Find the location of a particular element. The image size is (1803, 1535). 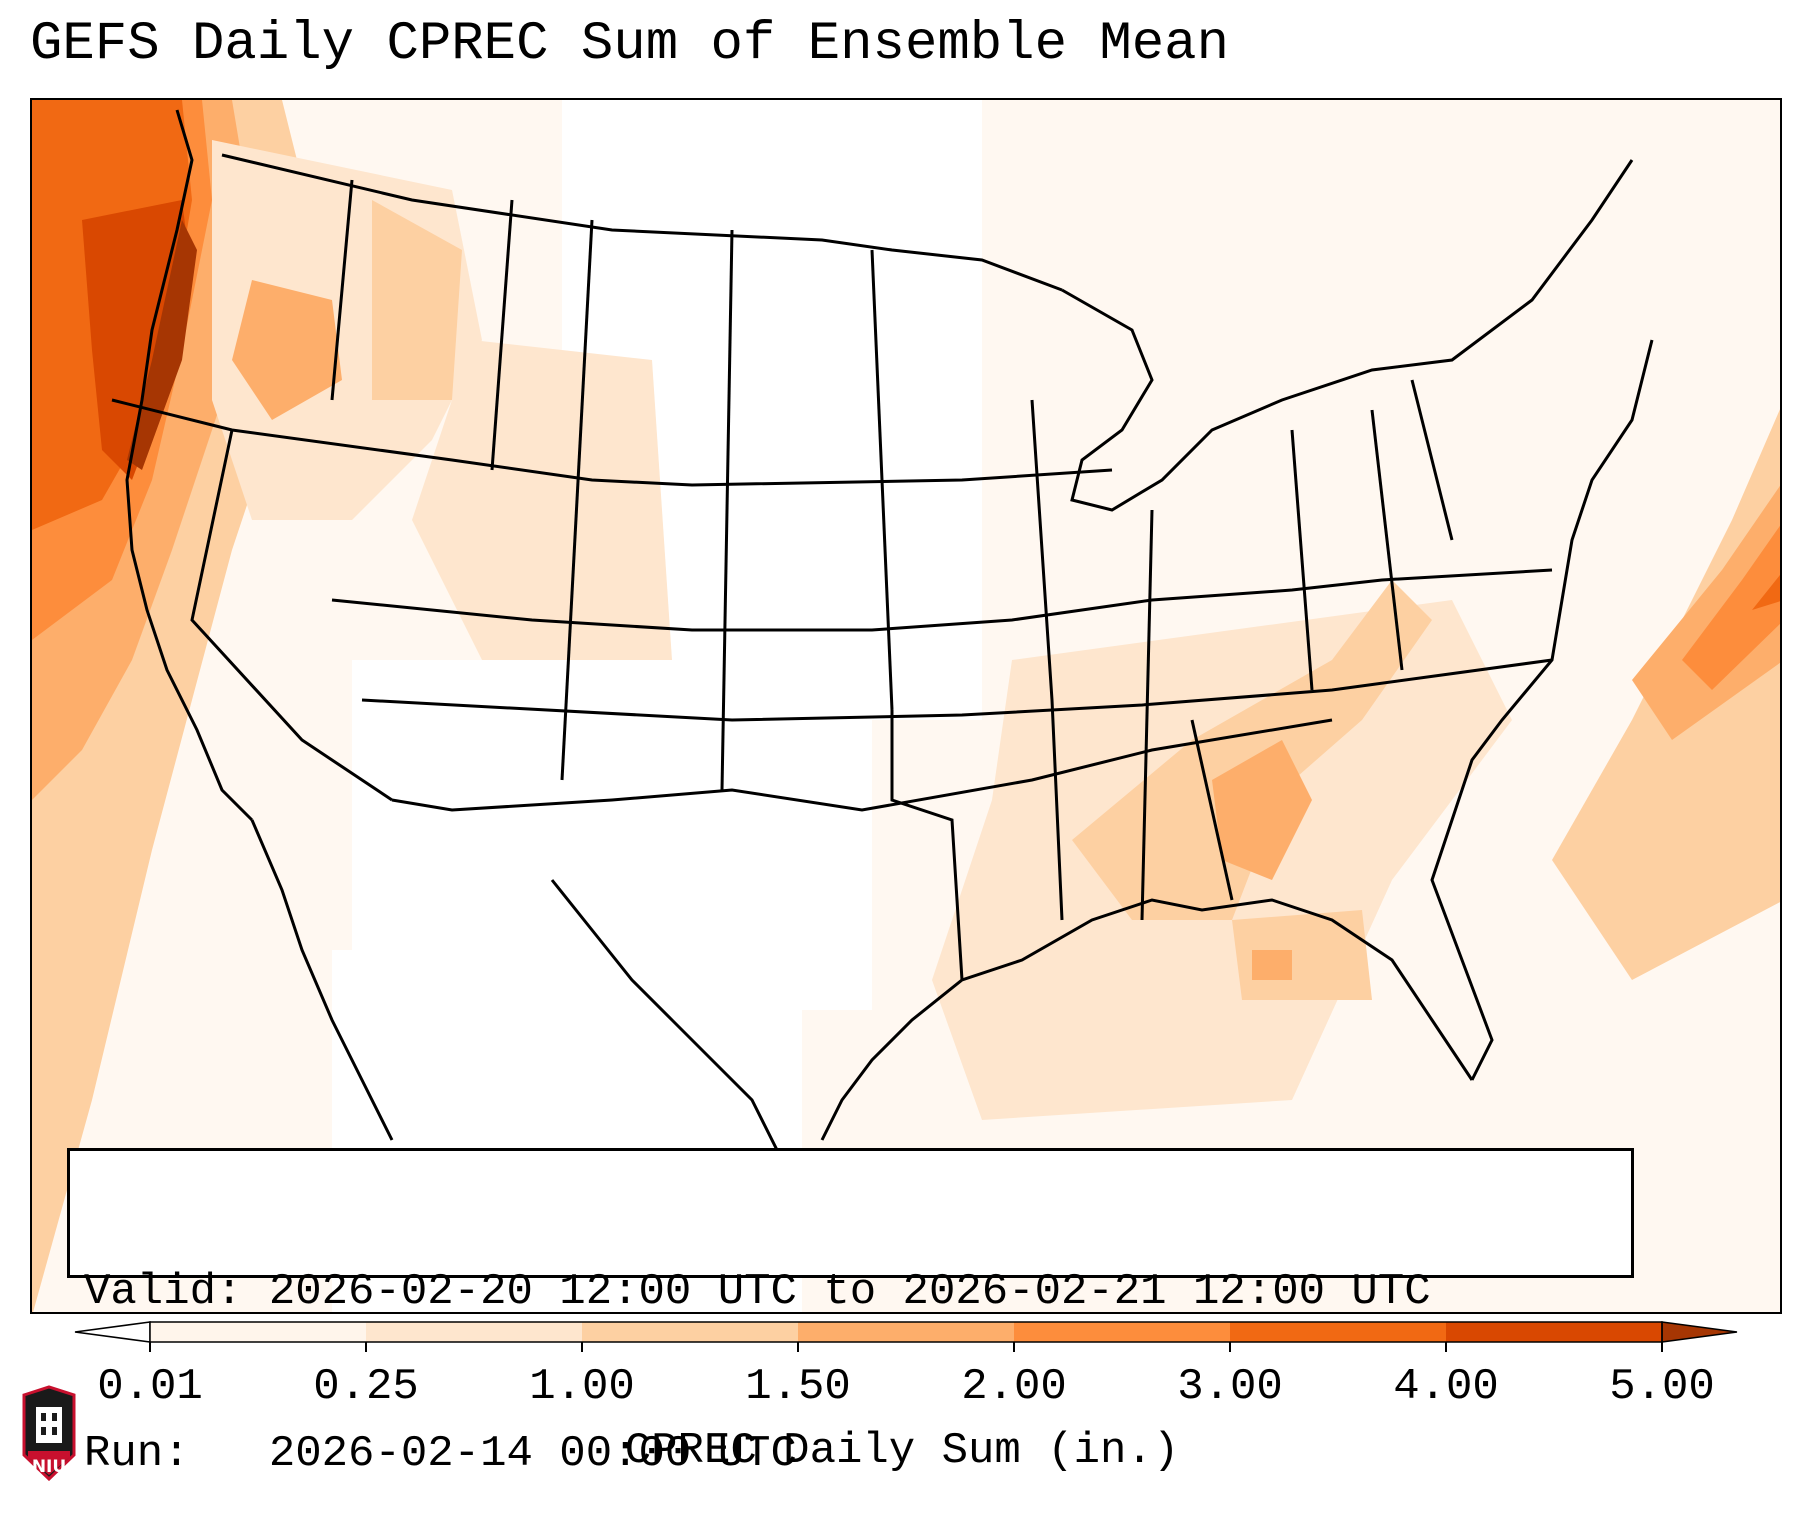

texas-border is located at coordinates (927, 845).